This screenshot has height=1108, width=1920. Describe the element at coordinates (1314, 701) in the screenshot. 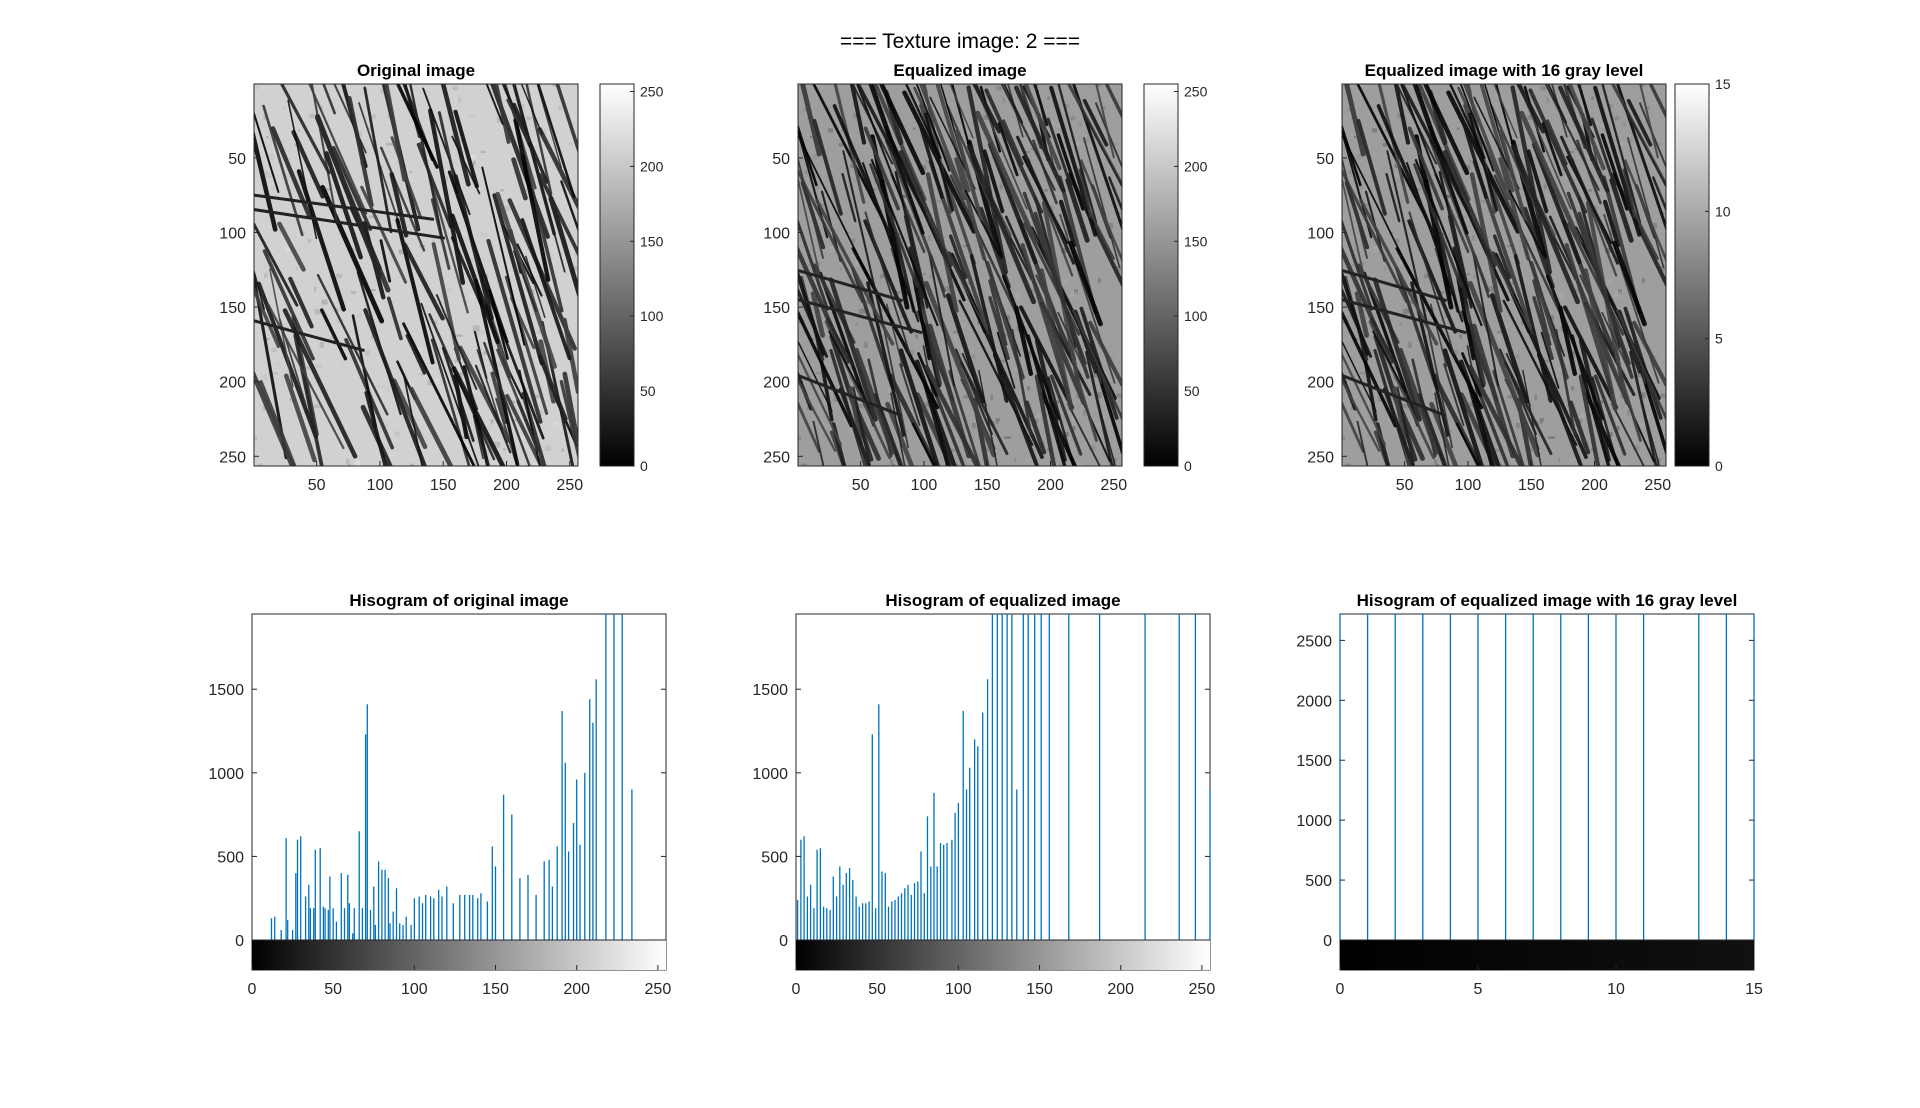

I see `y-tick-label: 2000` at that location.